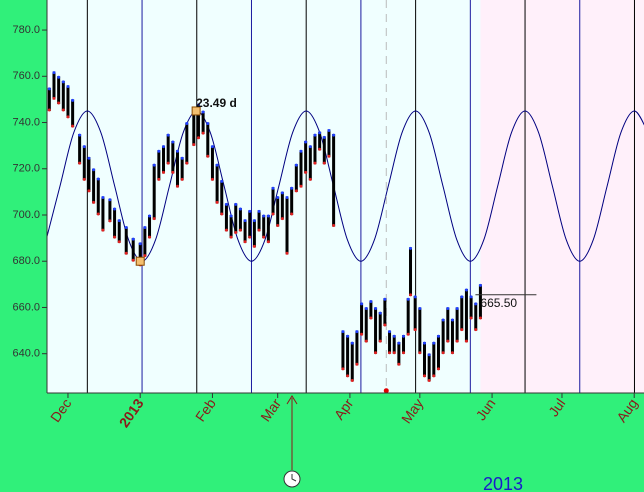 The width and height of the screenshot is (644, 492). What do you see at coordinates (131, 412) in the screenshot?
I see `x-tick-label: 2013` at bounding box center [131, 412].